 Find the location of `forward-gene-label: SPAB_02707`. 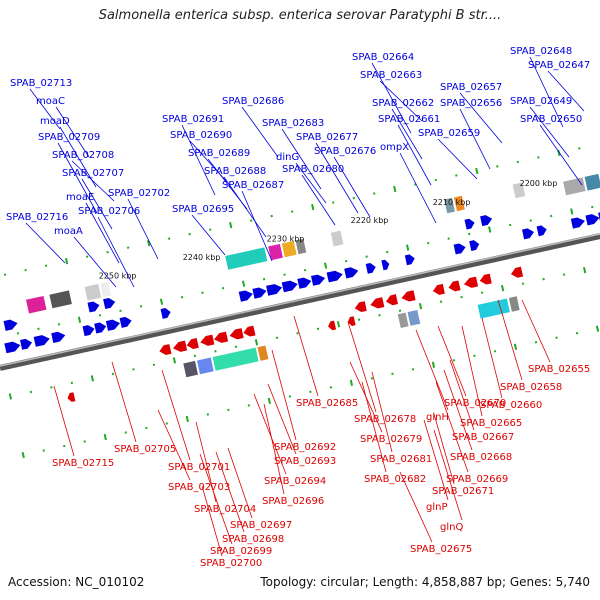

forward-gene-label: SPAB_02707 is located at coordinates (93, 173).